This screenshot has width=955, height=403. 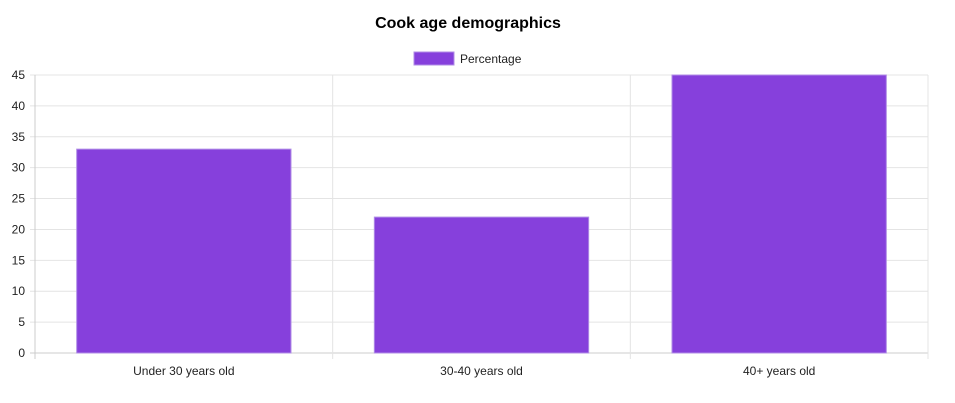 What do you see at coordinates (19, 199) in the screenshot?
I see `y-tick-label-25: 25` at bounding box center [19, 199].